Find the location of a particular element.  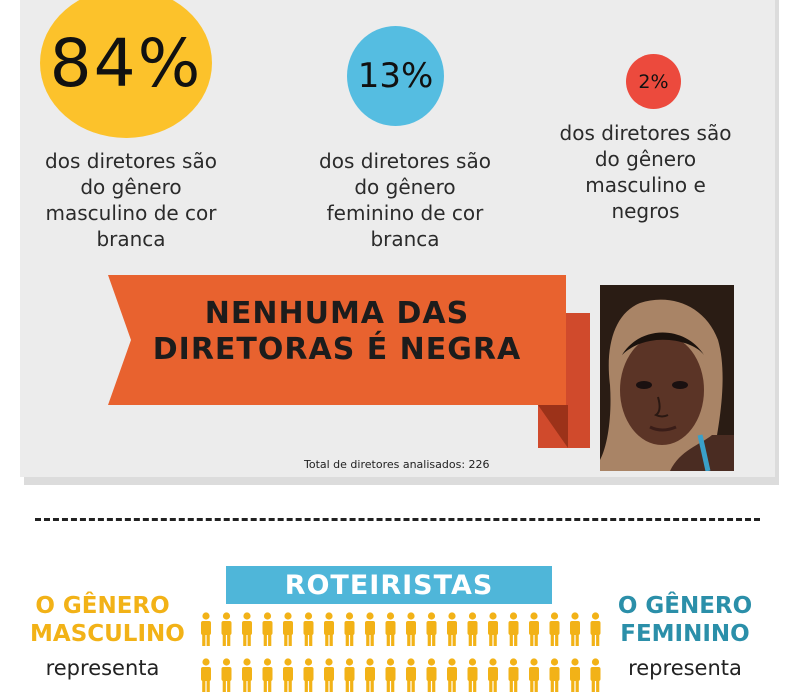

roteiristas-banner: ROTEIRISTAS is located at coordinates (389, 585).